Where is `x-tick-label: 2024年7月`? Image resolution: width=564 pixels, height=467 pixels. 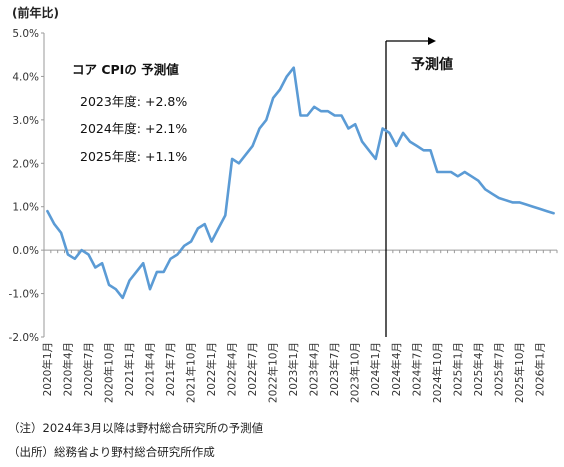
x-tick-label: 2024年7月 is located at coordinates (416, 369).